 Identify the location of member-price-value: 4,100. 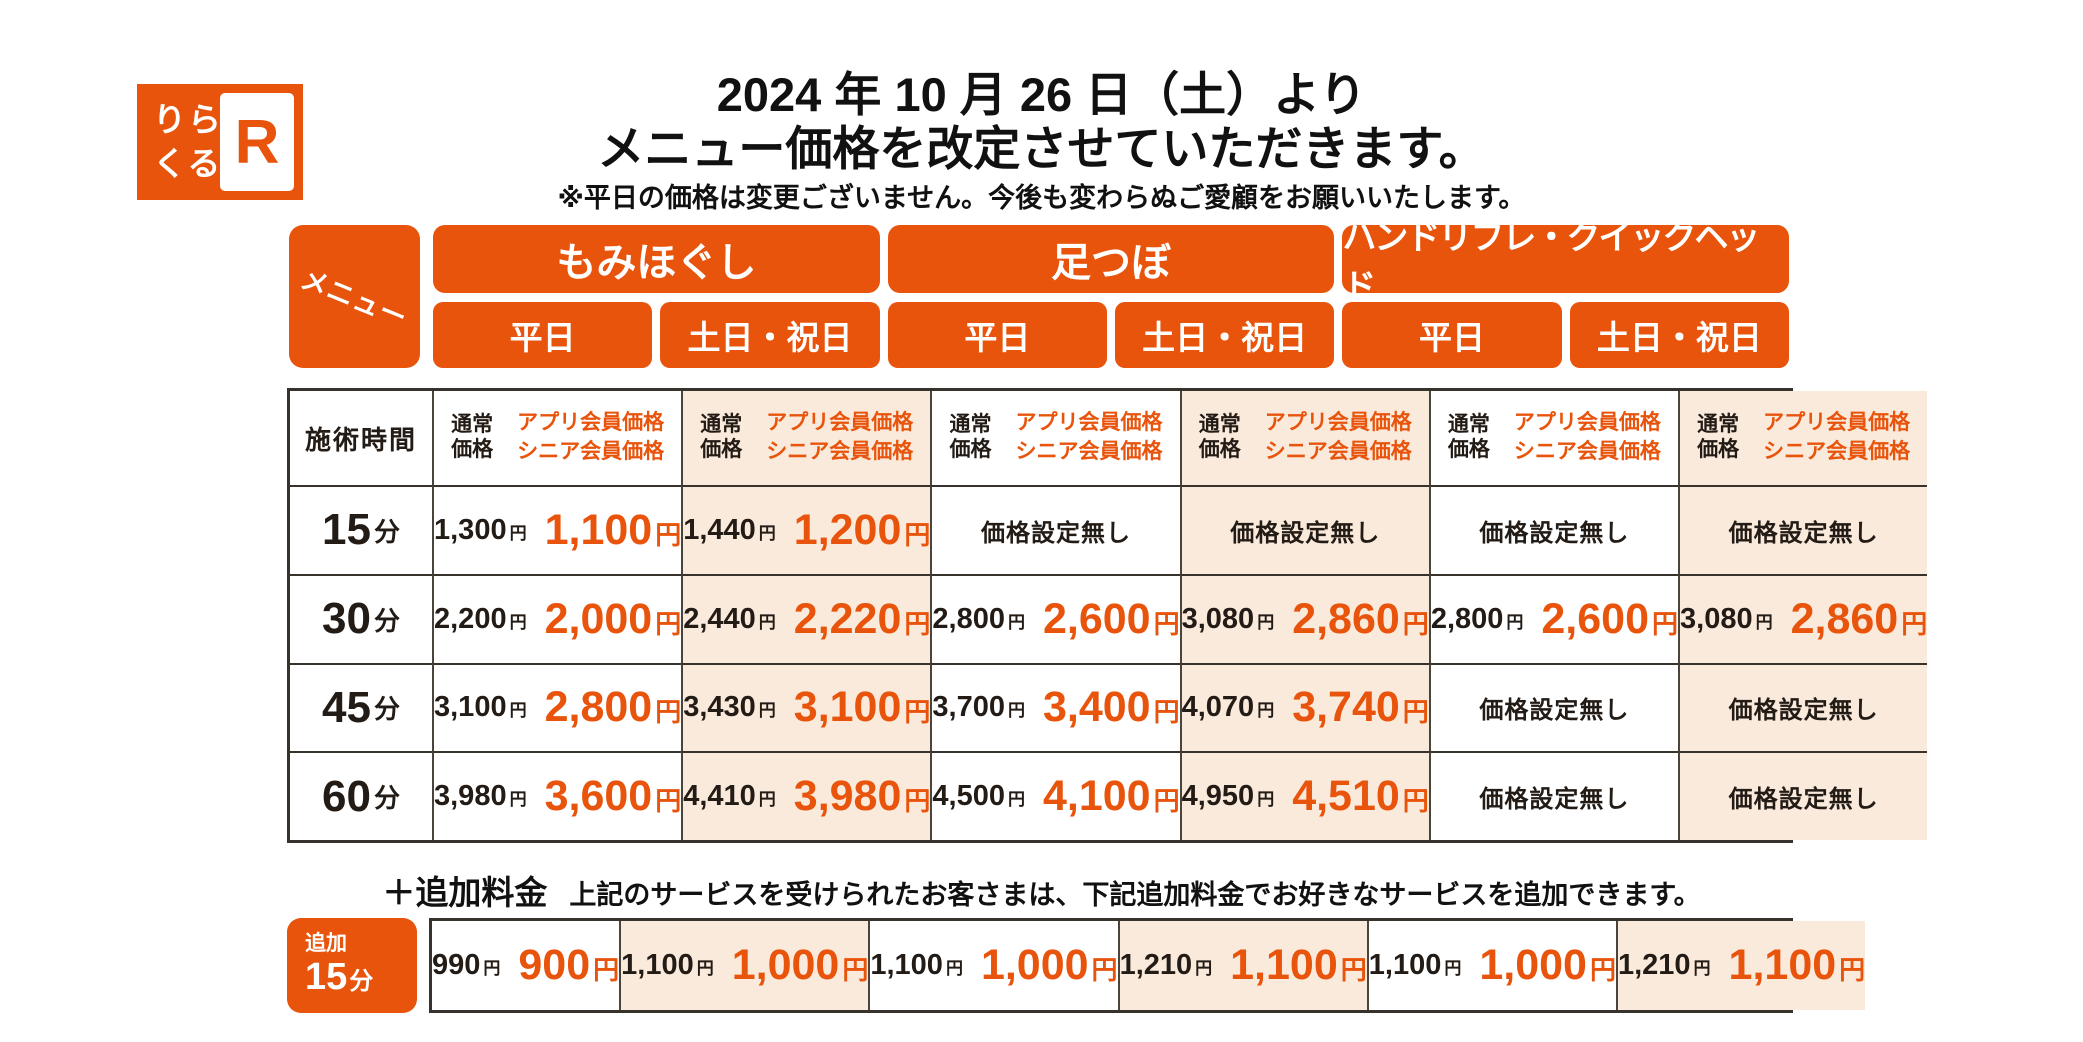
(1096, 796).